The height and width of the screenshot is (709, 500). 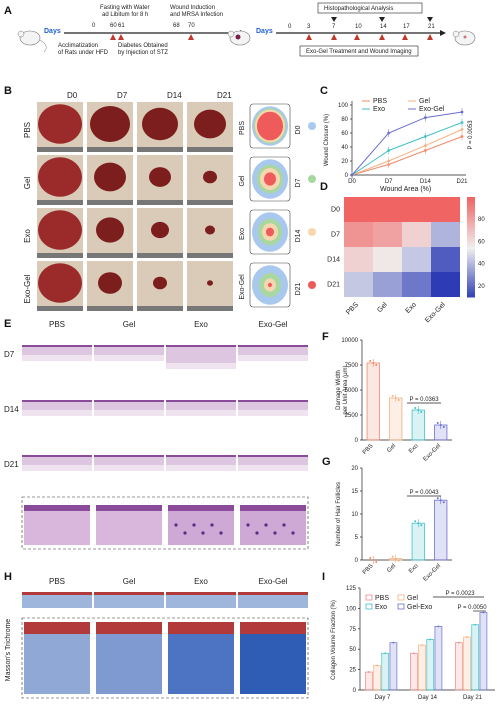 What do you see at coordinates (370, 8) in the screenshot?
I see `histology-box` at bounding box center [370, 8].